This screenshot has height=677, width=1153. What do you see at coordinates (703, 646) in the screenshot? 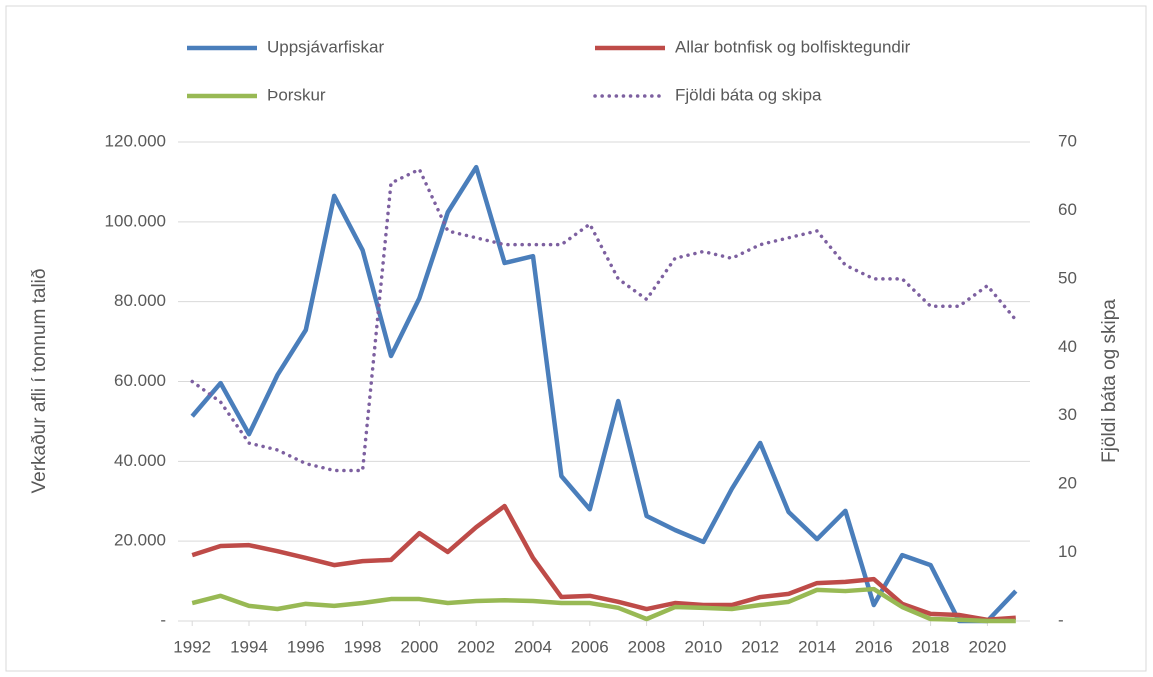
I see `x-tick-label: 2010` at bounding box center [703, 646].